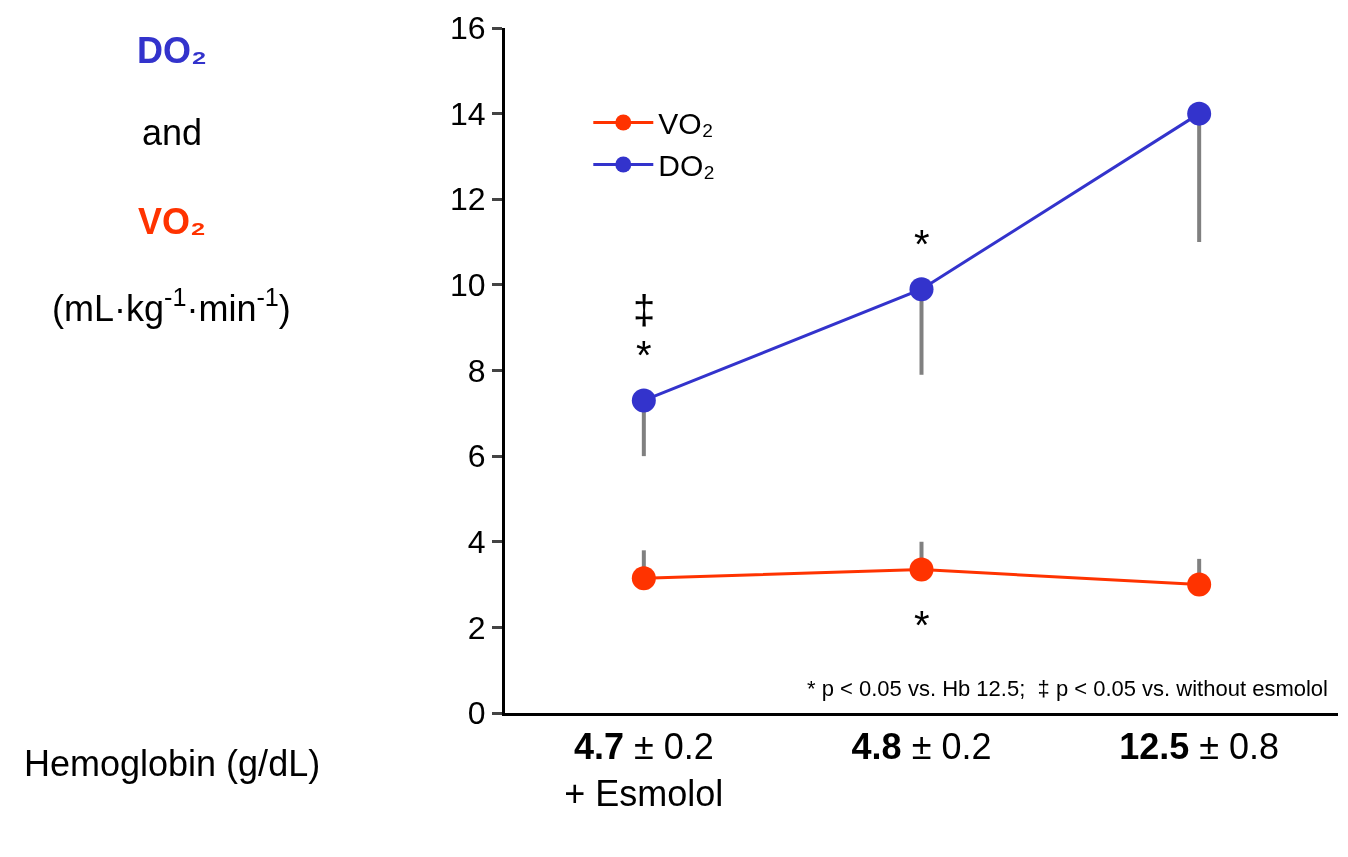  I want to click on y-tick-label: 16, so click(468, 28).